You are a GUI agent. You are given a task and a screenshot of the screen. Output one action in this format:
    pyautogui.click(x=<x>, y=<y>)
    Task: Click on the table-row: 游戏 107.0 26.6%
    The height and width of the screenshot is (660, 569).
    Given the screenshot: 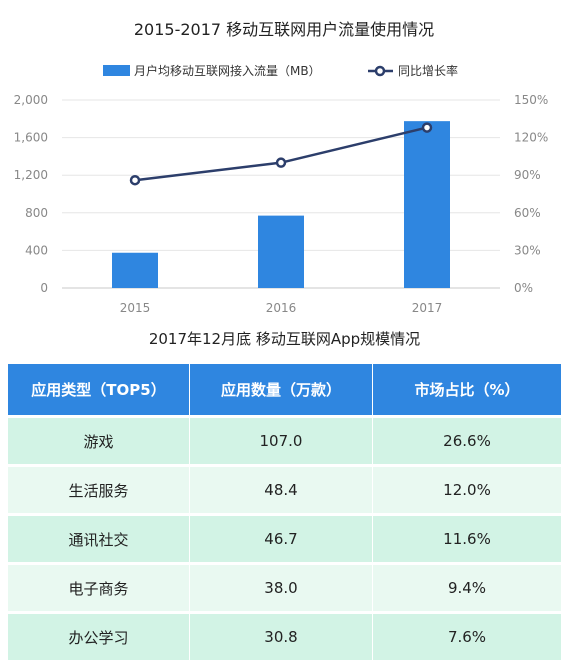 What is the action you would take?
    pyautogui.click(x=284, y=439)
    